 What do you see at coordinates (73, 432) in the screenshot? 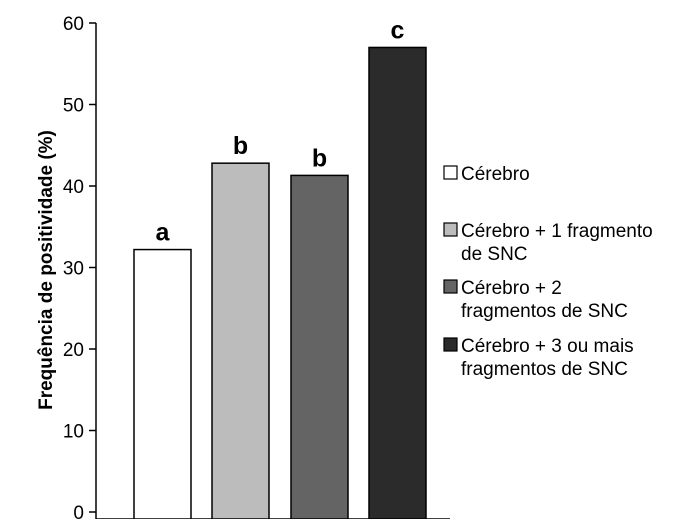
I see `y-tick-label: 10` at bounding box center [73, 432].